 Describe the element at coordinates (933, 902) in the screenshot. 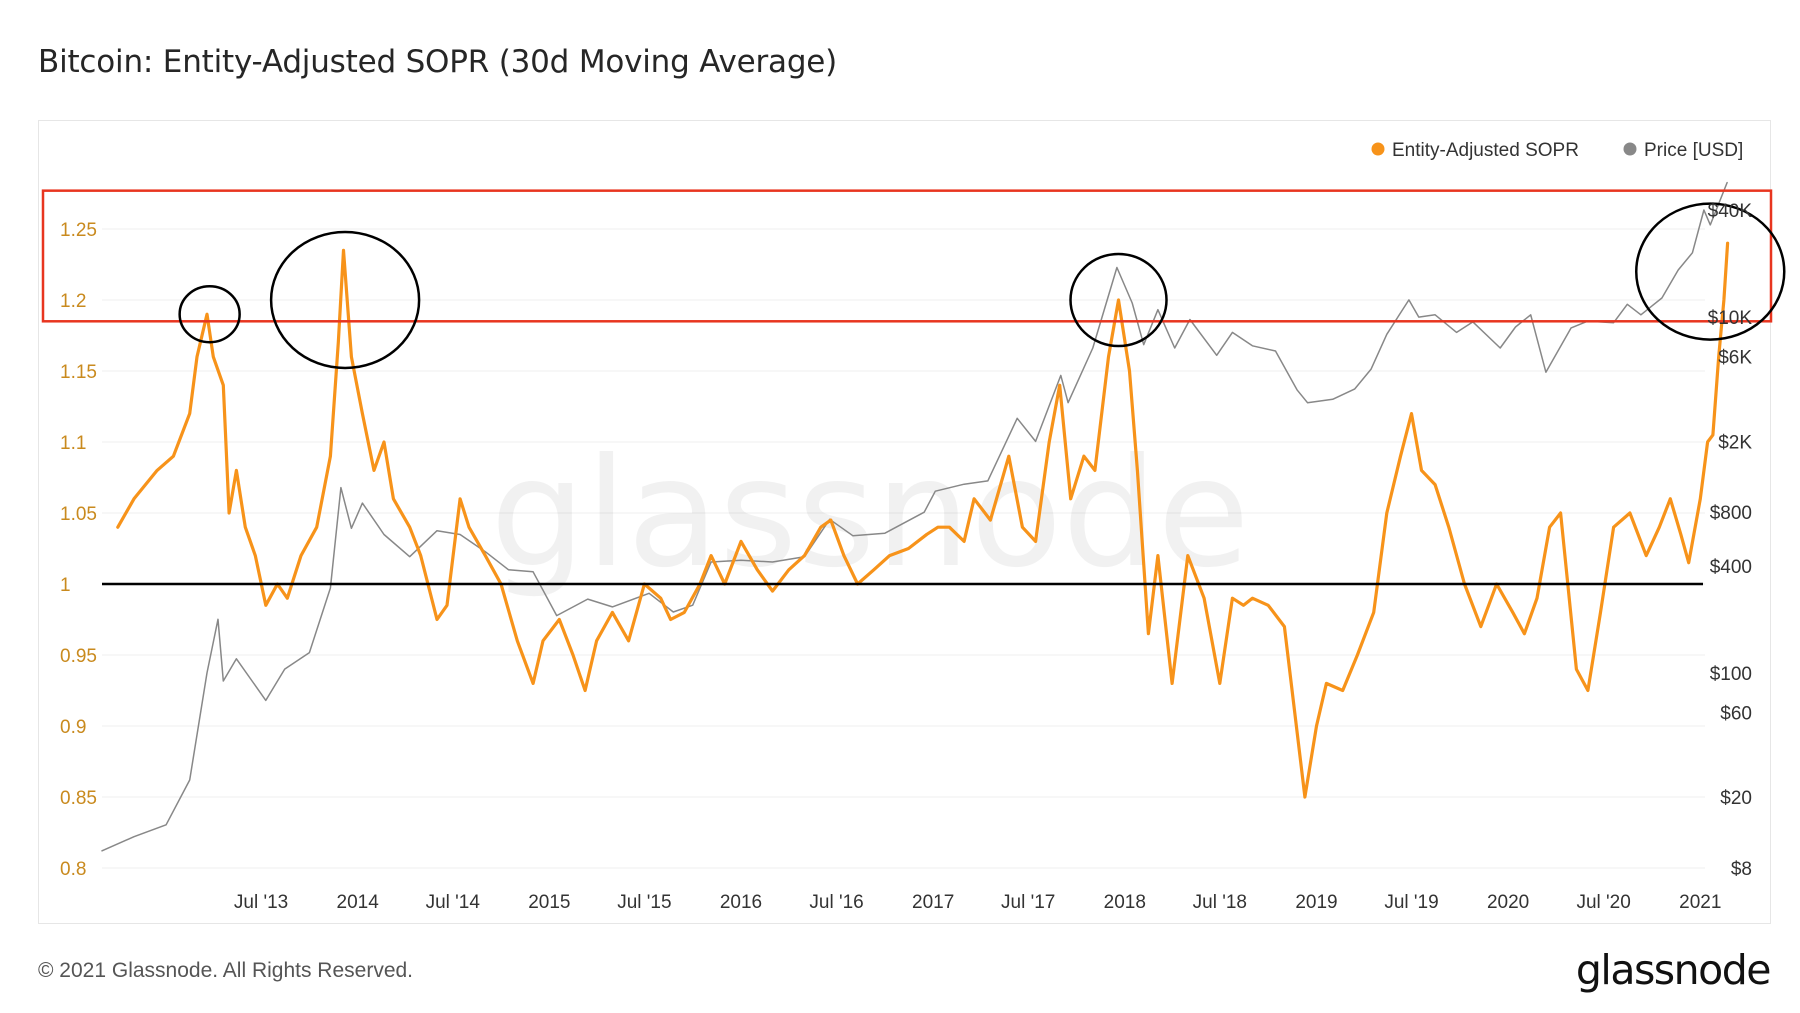

I see `x-tick-label: 2017` at that location.